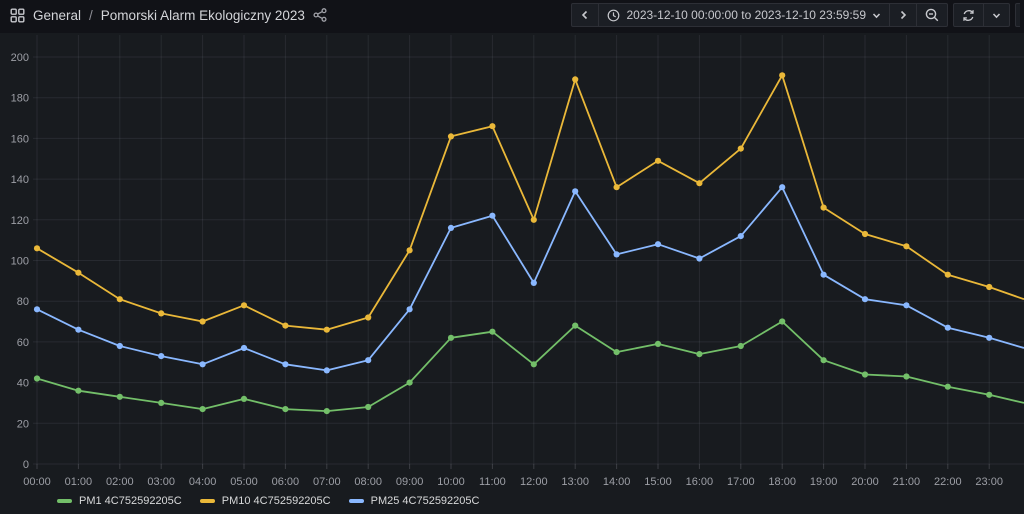  Describe the element at coordinates (327, 482) in the screenshot. I see `x-tick-label: 07:00` at that location.